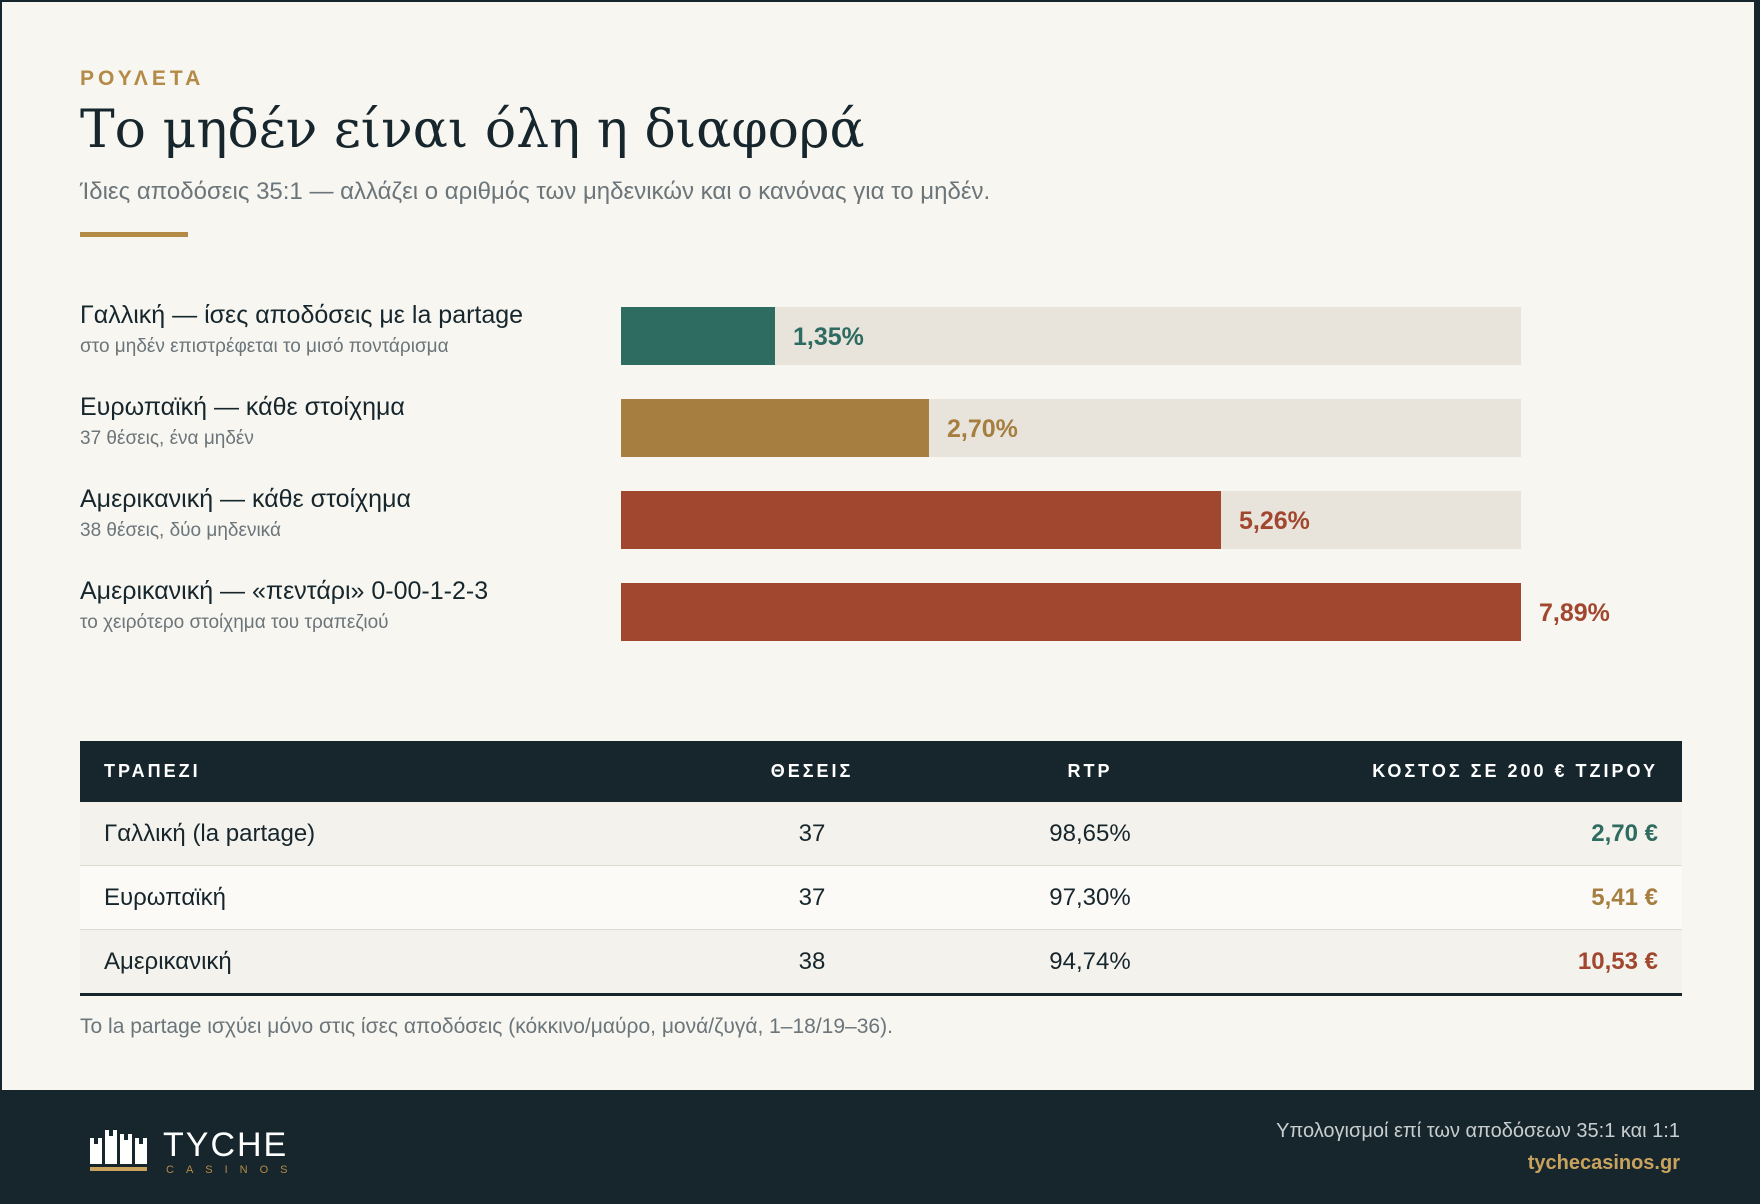 The height and width of the screenshot is (1204, 1760). Describe the element at coordinates (233, 1170) in the screenshot. I see `brand-subname: CASINOS` at that location.